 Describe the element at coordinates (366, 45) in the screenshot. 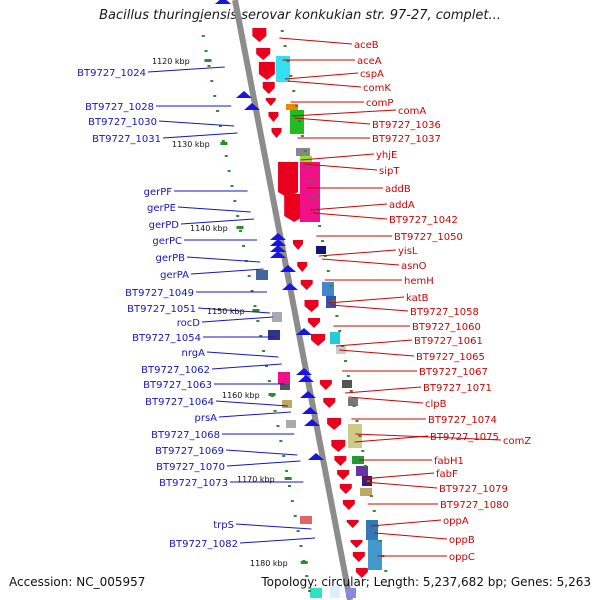

I see `gene-label: aceB` at that location.